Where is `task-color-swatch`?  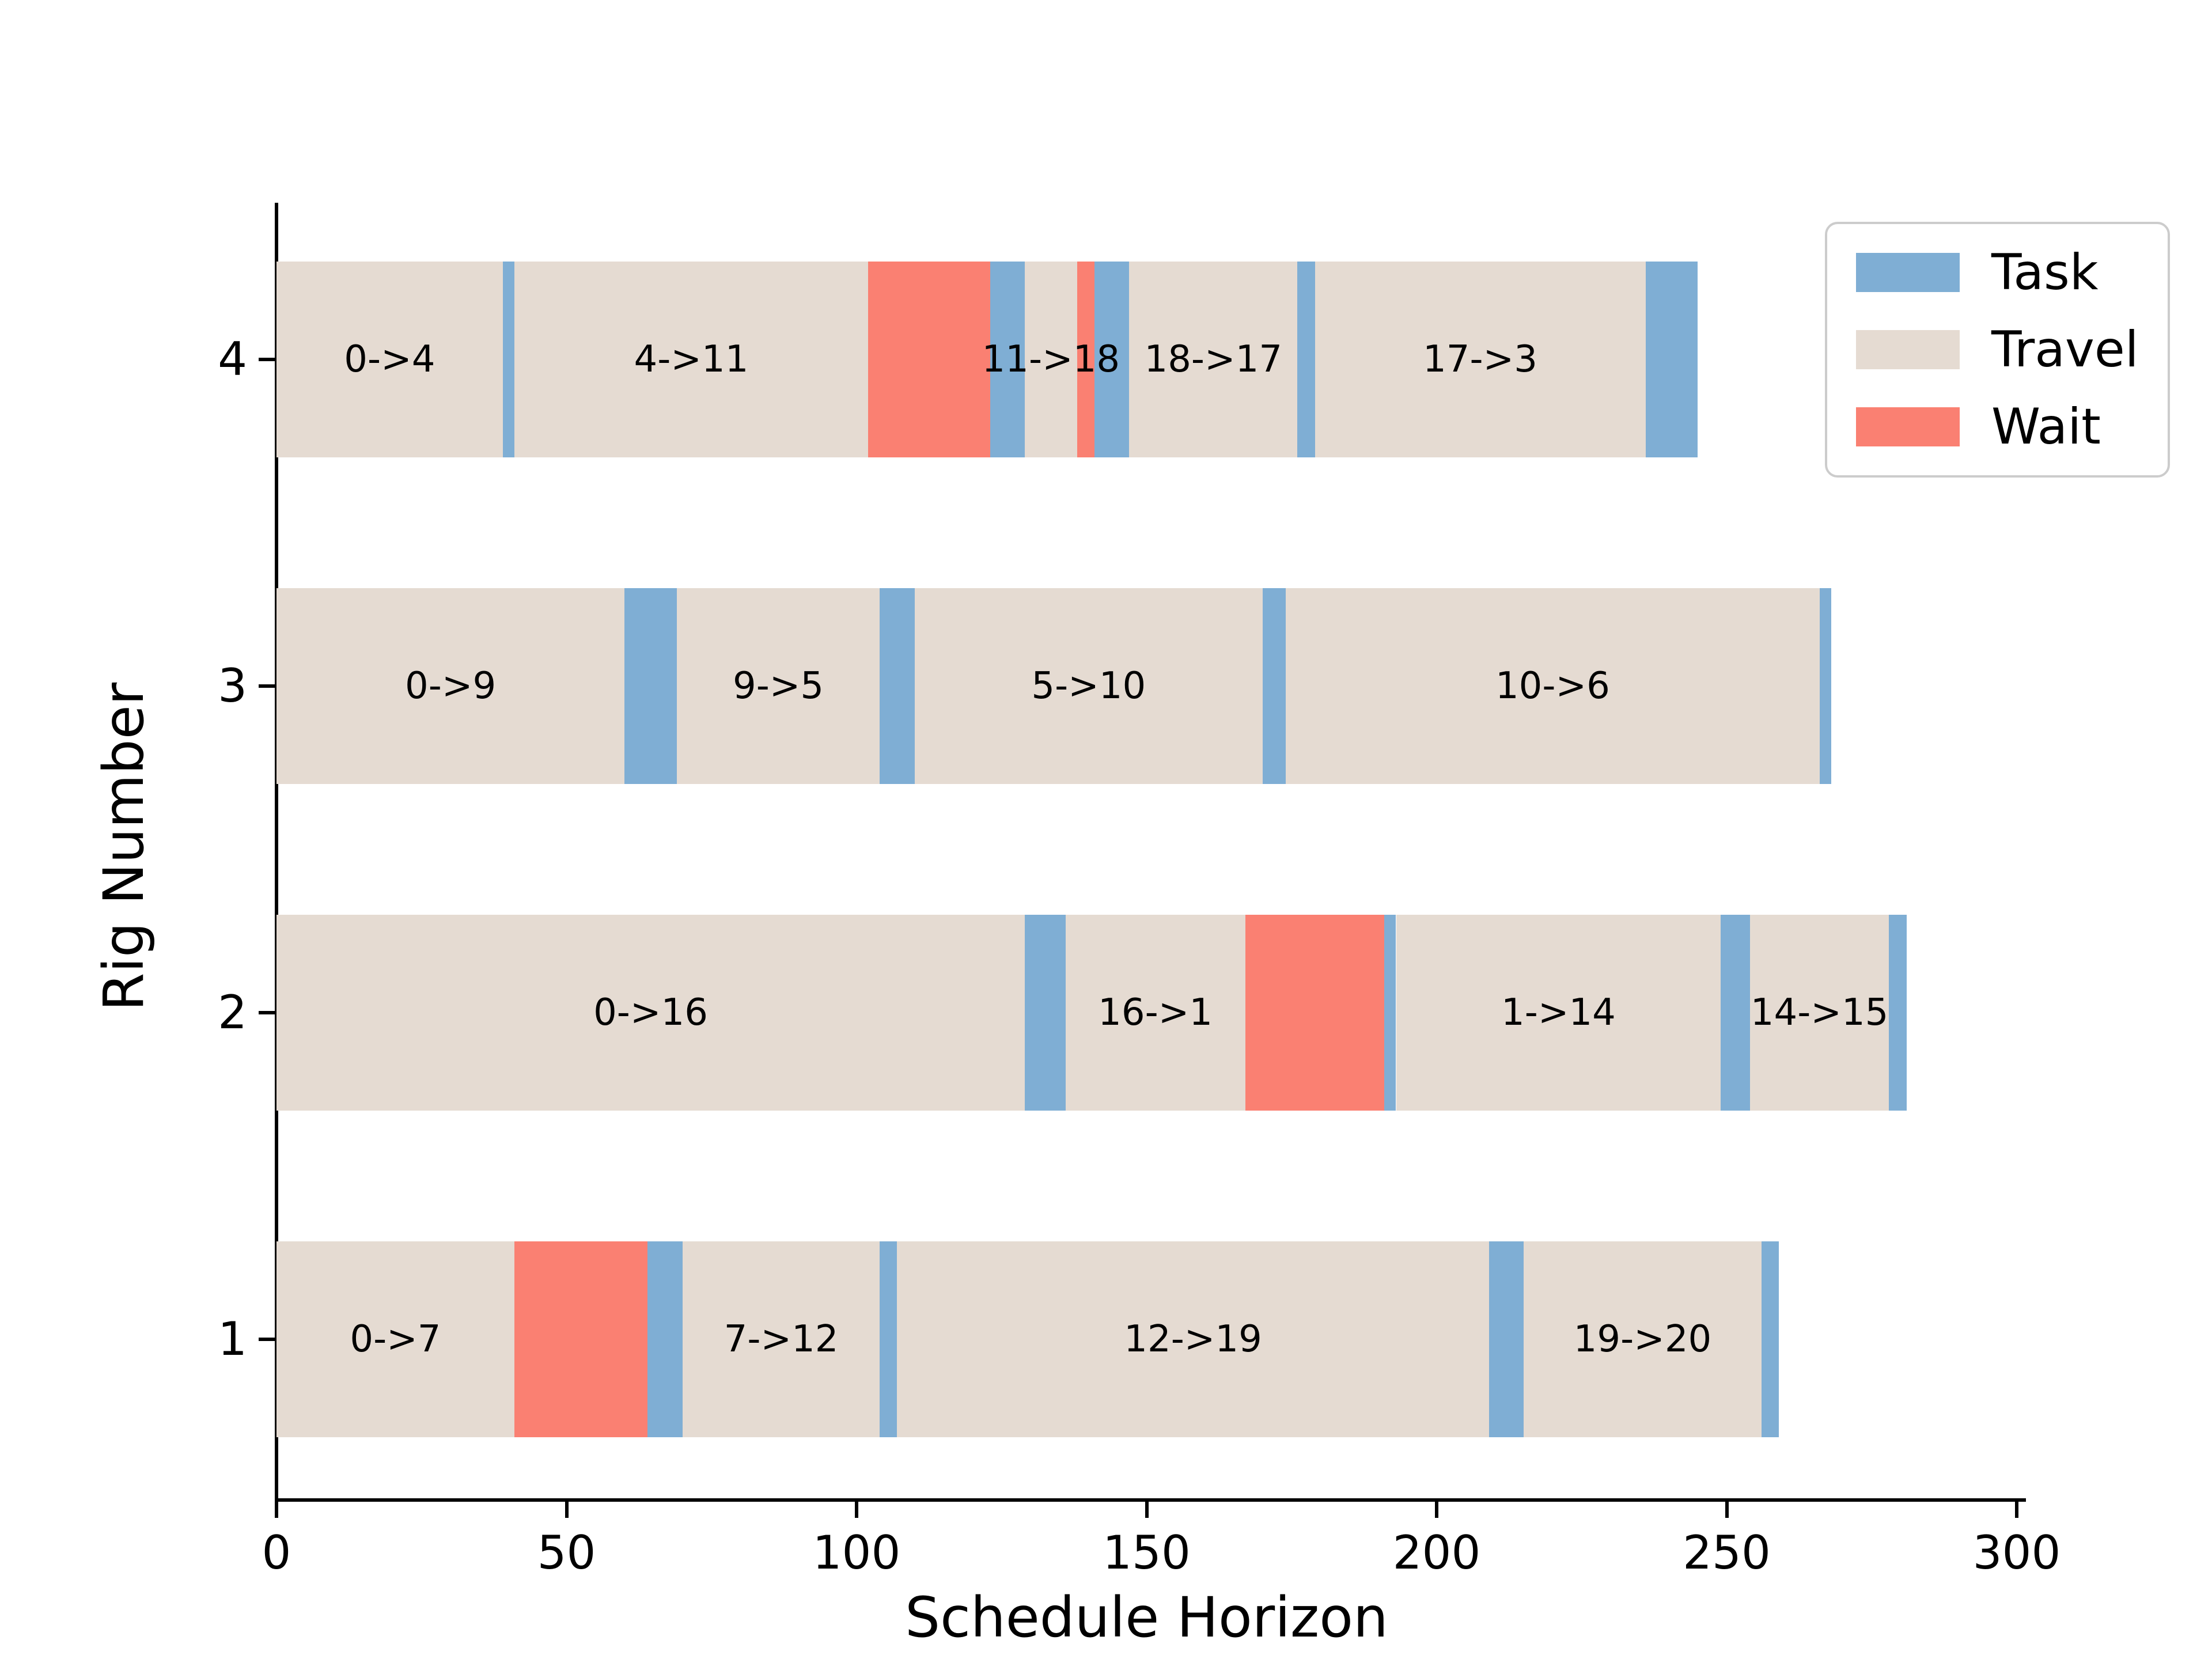
task-color-swatch is located at coordinates (1908, 272).